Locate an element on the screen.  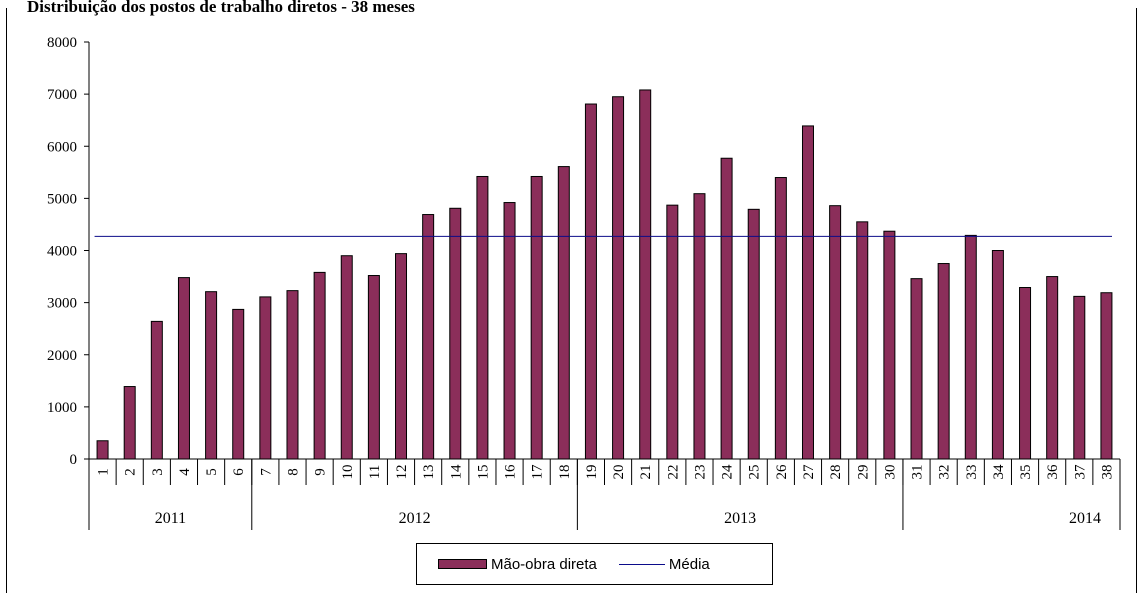
x-tick-label: 37 is located at coordinates (1080, 472).